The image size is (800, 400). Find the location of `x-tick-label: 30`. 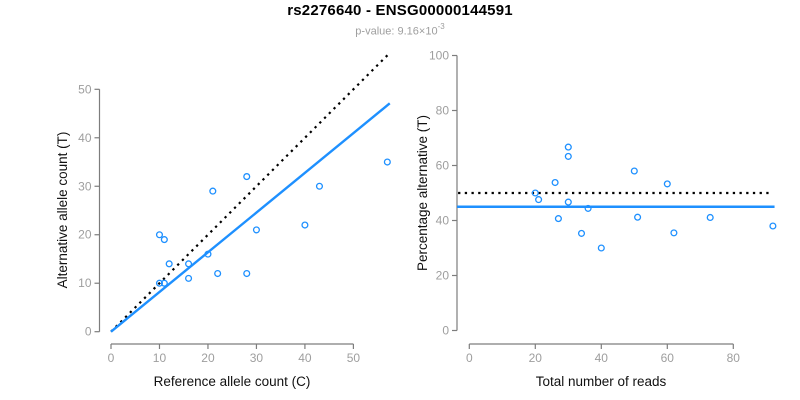

x-tick-label: 30 is located at coordinates (257, 358).